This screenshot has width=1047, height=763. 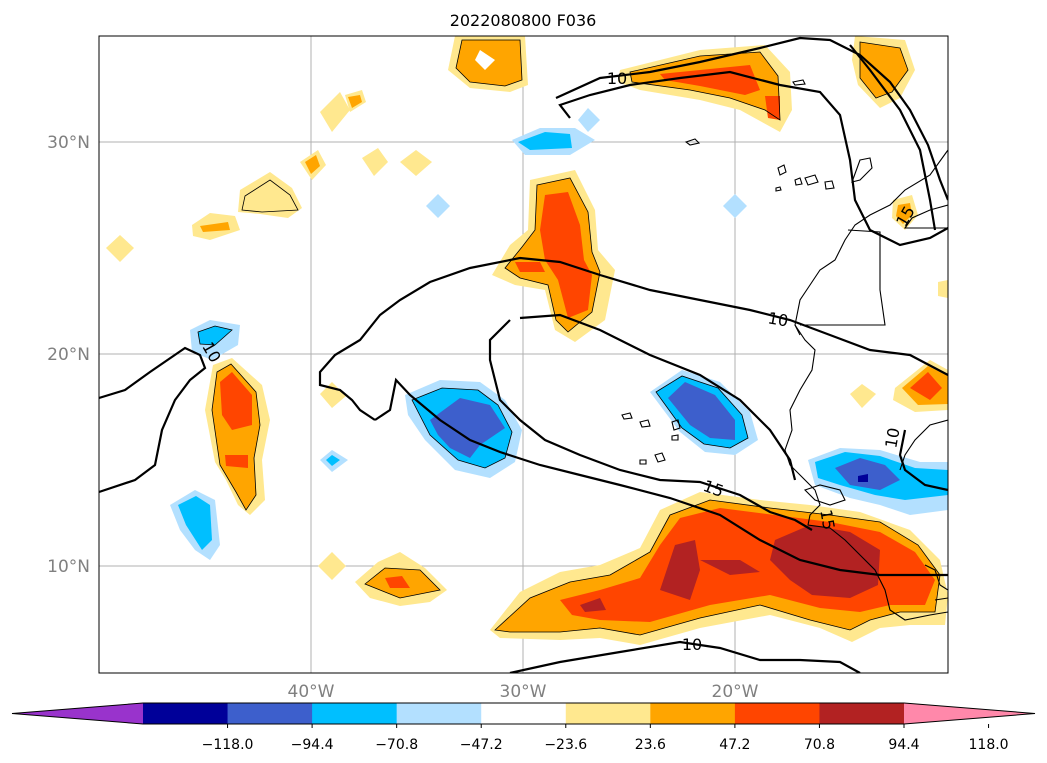 I want to click on colorbar-tick-label: −23.6, so click(x=565, y=745).